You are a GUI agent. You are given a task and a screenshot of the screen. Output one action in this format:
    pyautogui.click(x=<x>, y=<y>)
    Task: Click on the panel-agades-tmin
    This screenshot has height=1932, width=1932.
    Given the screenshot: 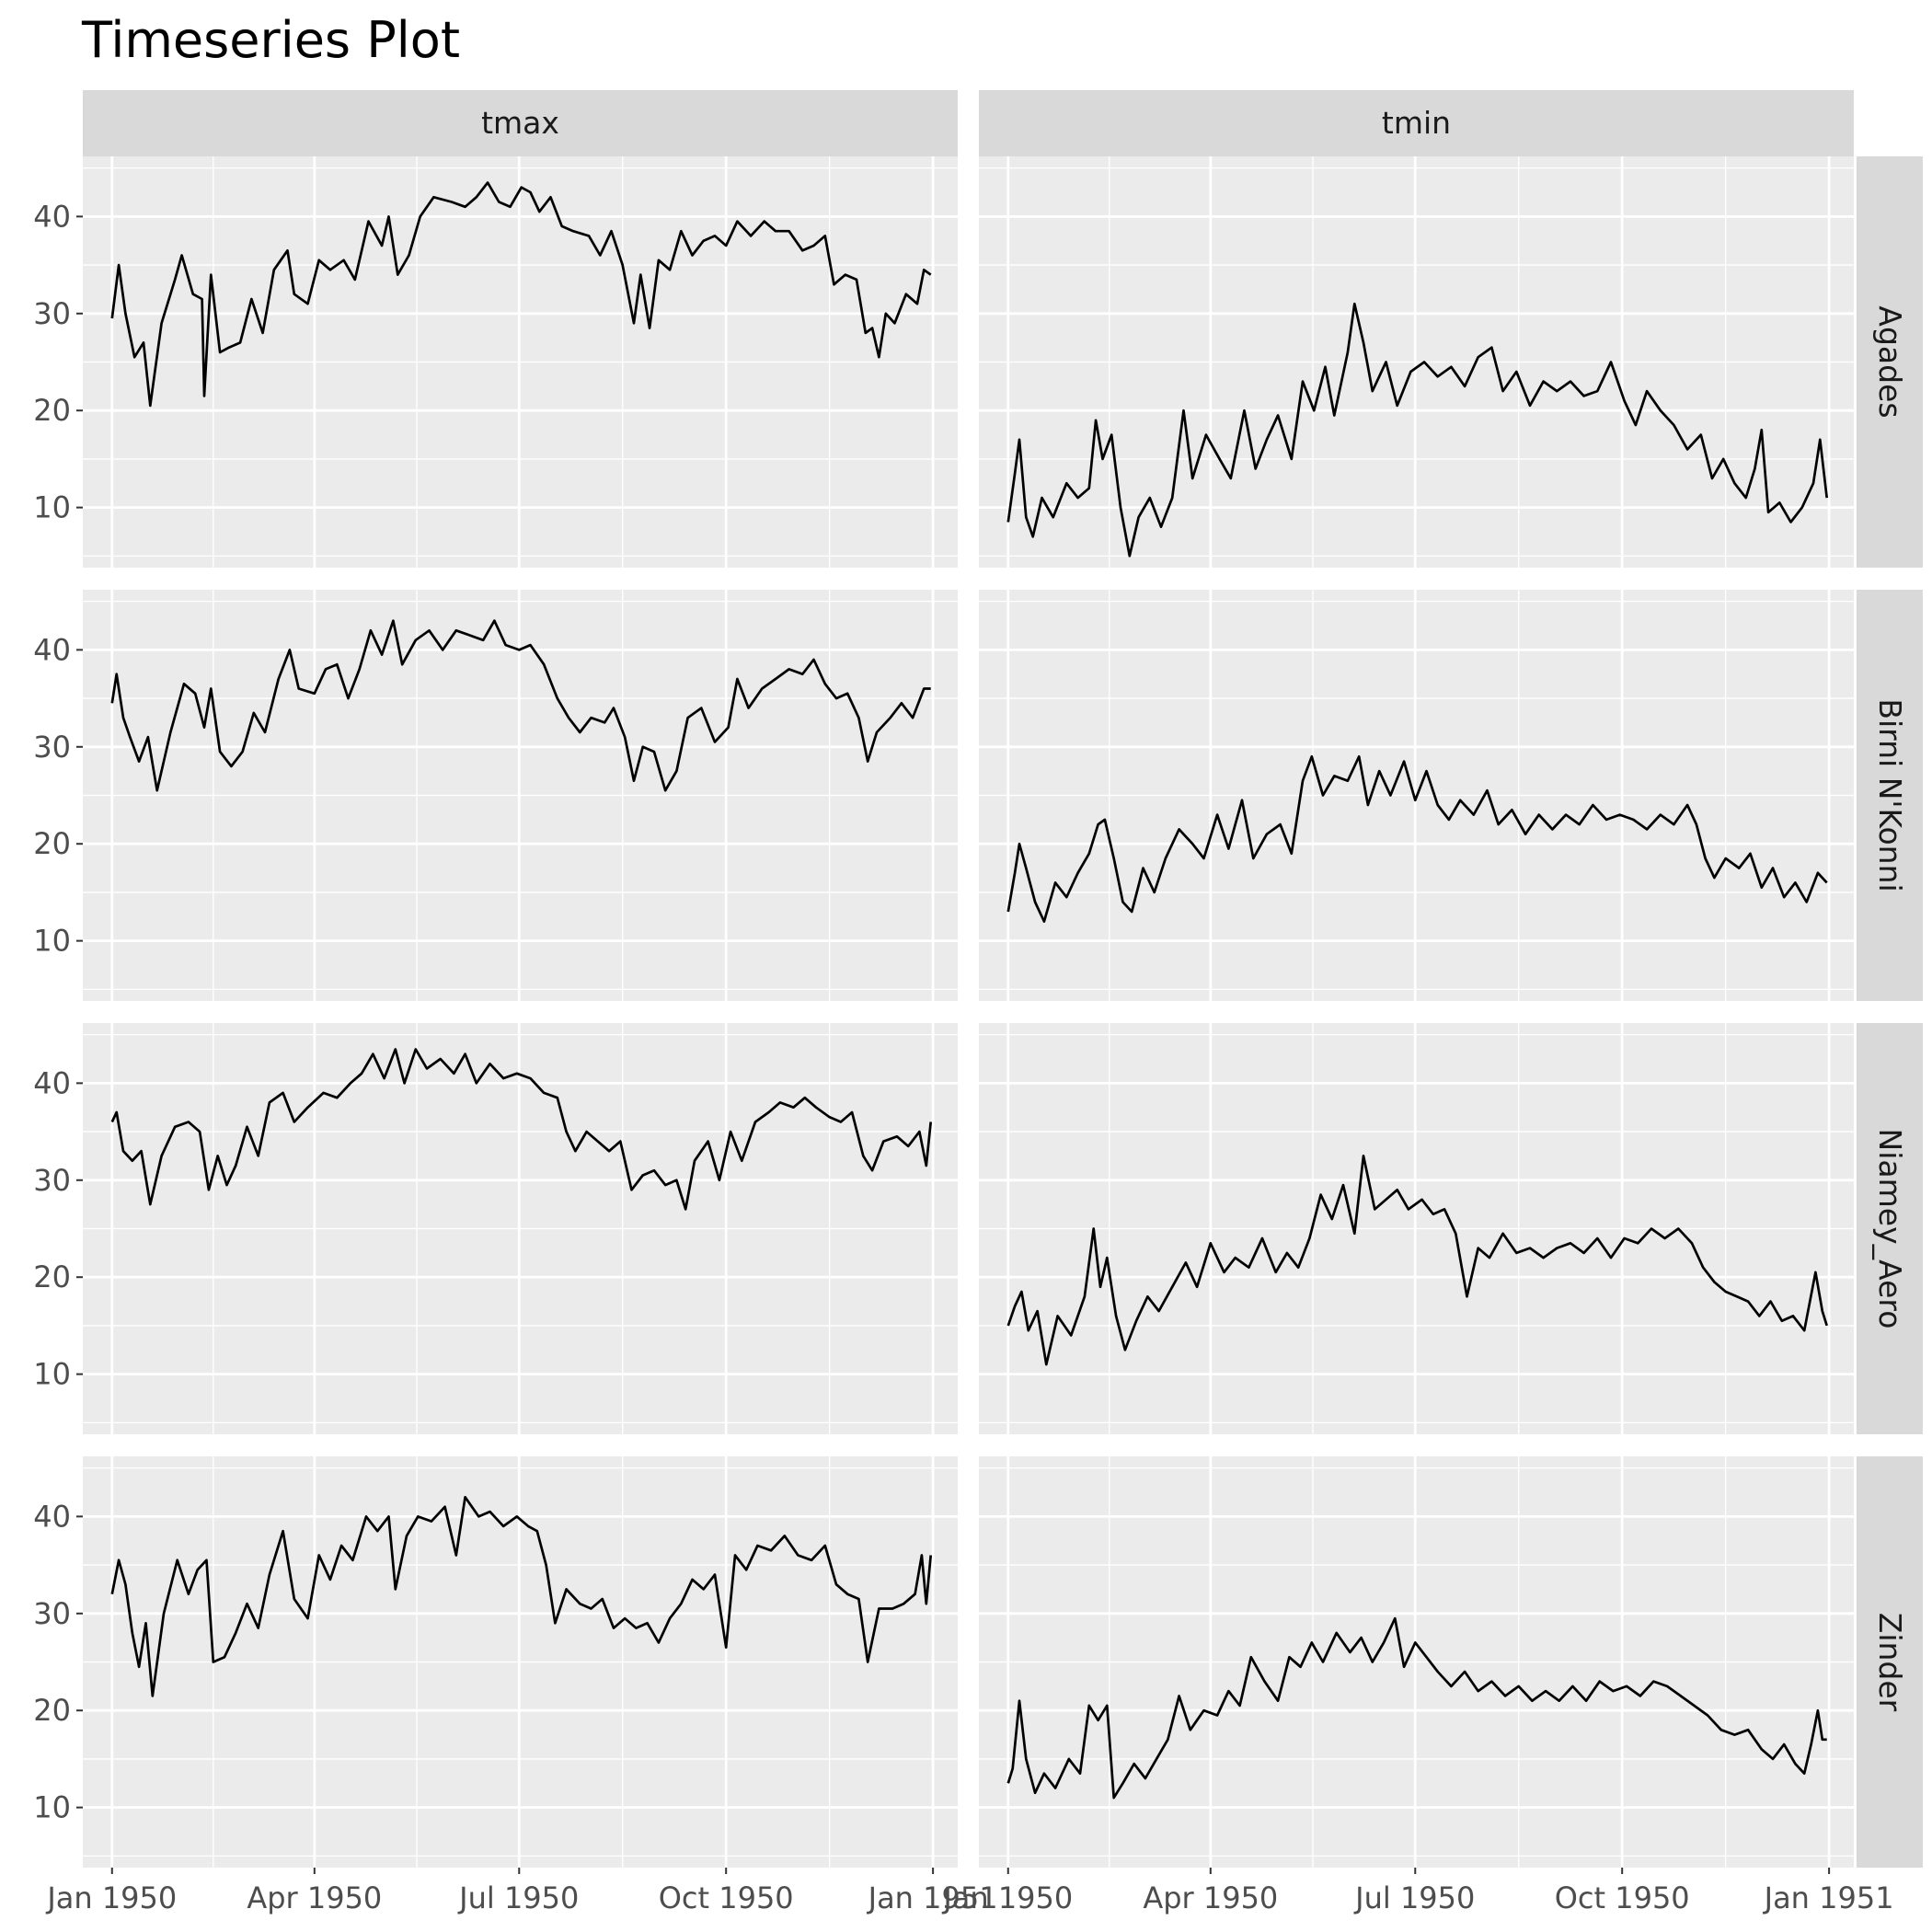 What is the action you would take?
    pyautogui.click(x=1416, y=362)
    